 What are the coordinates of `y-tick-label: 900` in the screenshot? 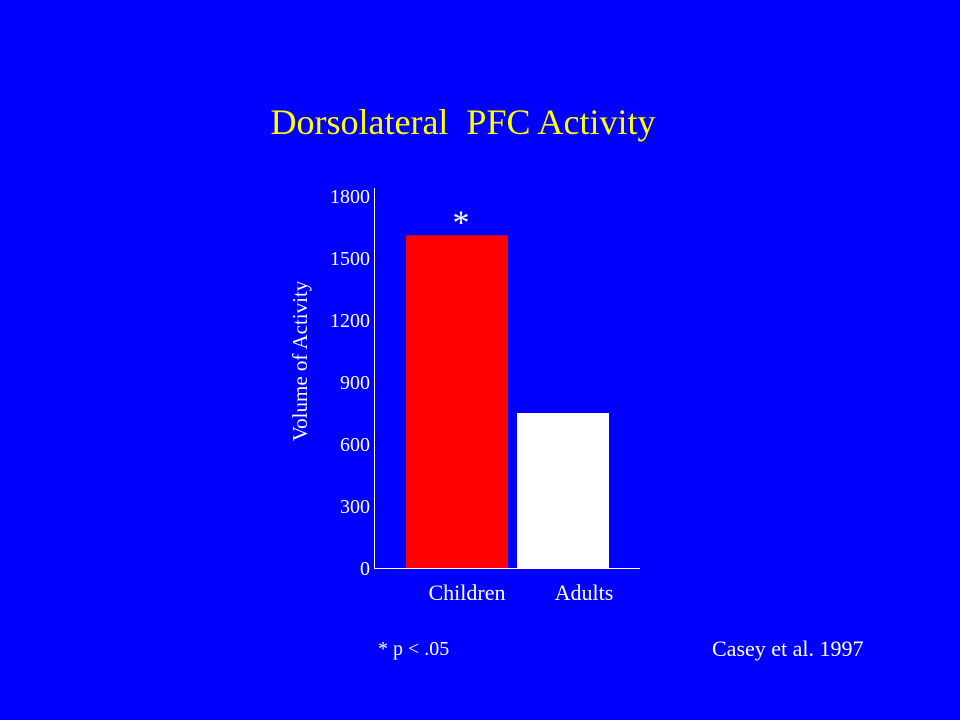 It's located at (355, 383).